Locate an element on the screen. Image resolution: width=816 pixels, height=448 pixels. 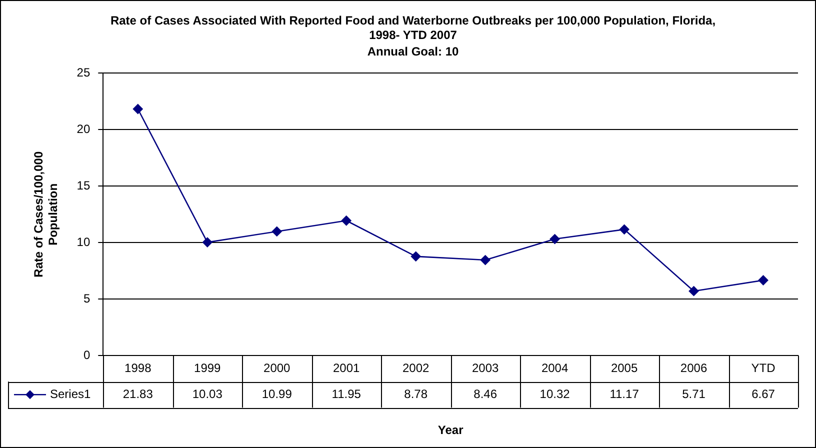
y-tick-label: 25 is located at coordinates (83, 73).